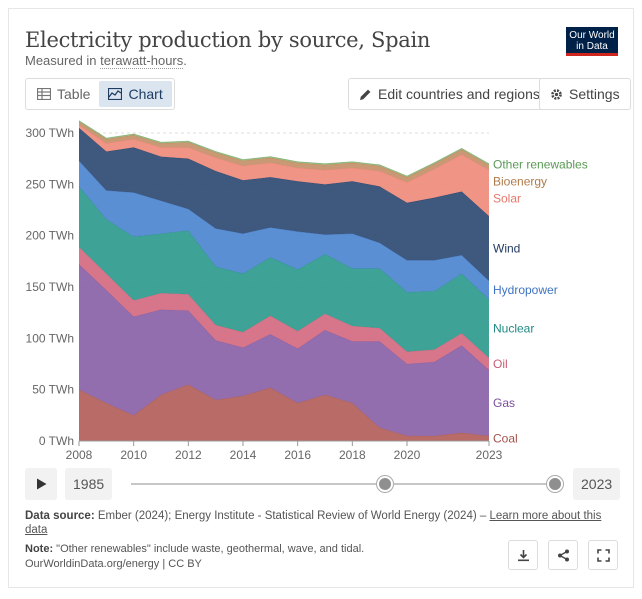 The width and height of the screenshot is (642, 599). Describe the element at coordinates (592, 41) in the screenshot. I see `owid-logo: Our World in Data` at that location.